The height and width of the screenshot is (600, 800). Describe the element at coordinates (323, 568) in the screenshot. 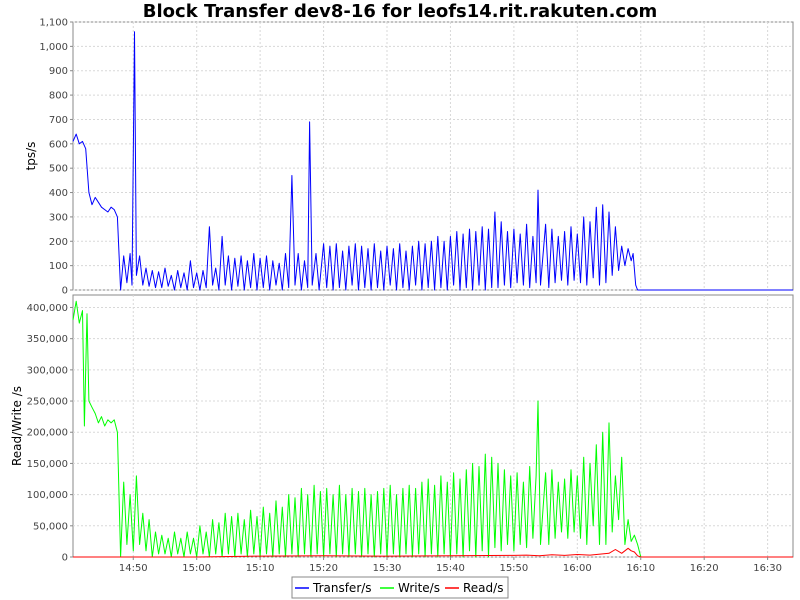

I see `x-tick-label-3: 15:20` at that location.